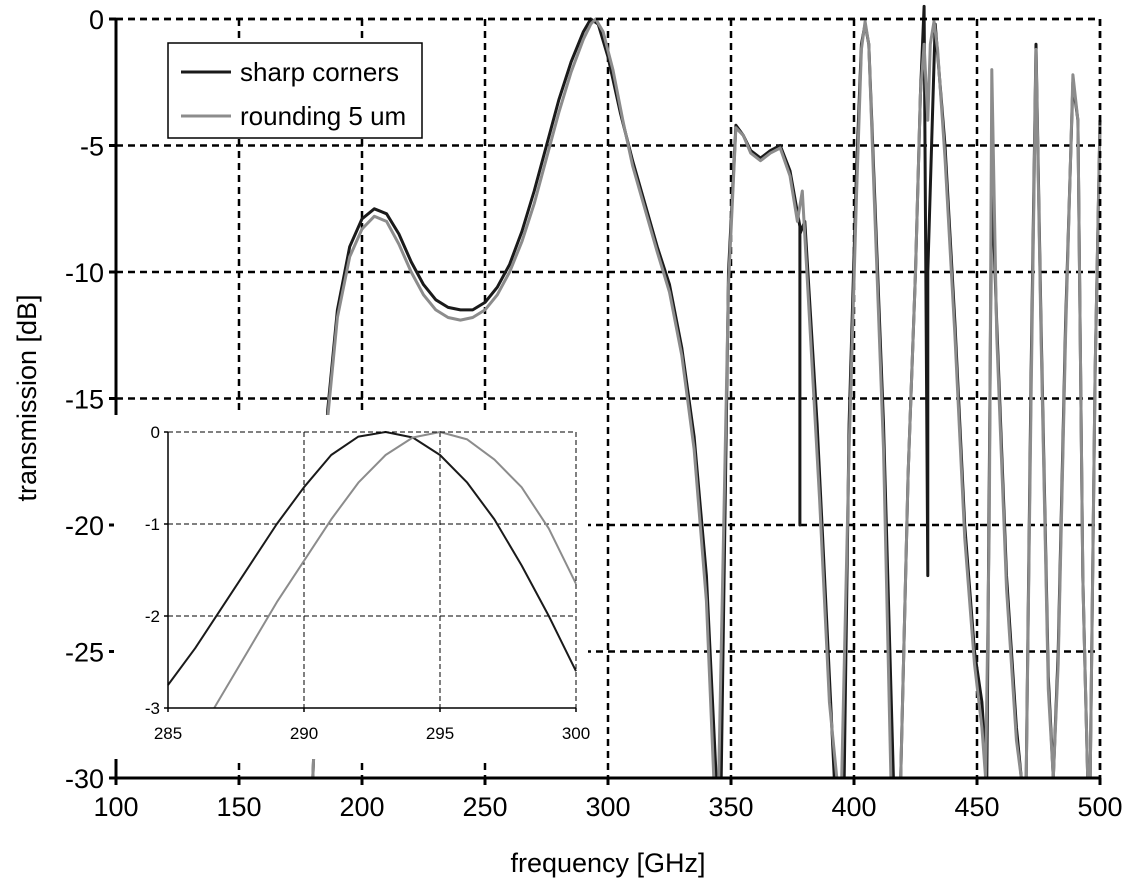 The height and width of the screenshot is (885, 1129). Describe the element at coordinates (238, 807) in the screenshot. I see `x-tick-label: 150` at that location.